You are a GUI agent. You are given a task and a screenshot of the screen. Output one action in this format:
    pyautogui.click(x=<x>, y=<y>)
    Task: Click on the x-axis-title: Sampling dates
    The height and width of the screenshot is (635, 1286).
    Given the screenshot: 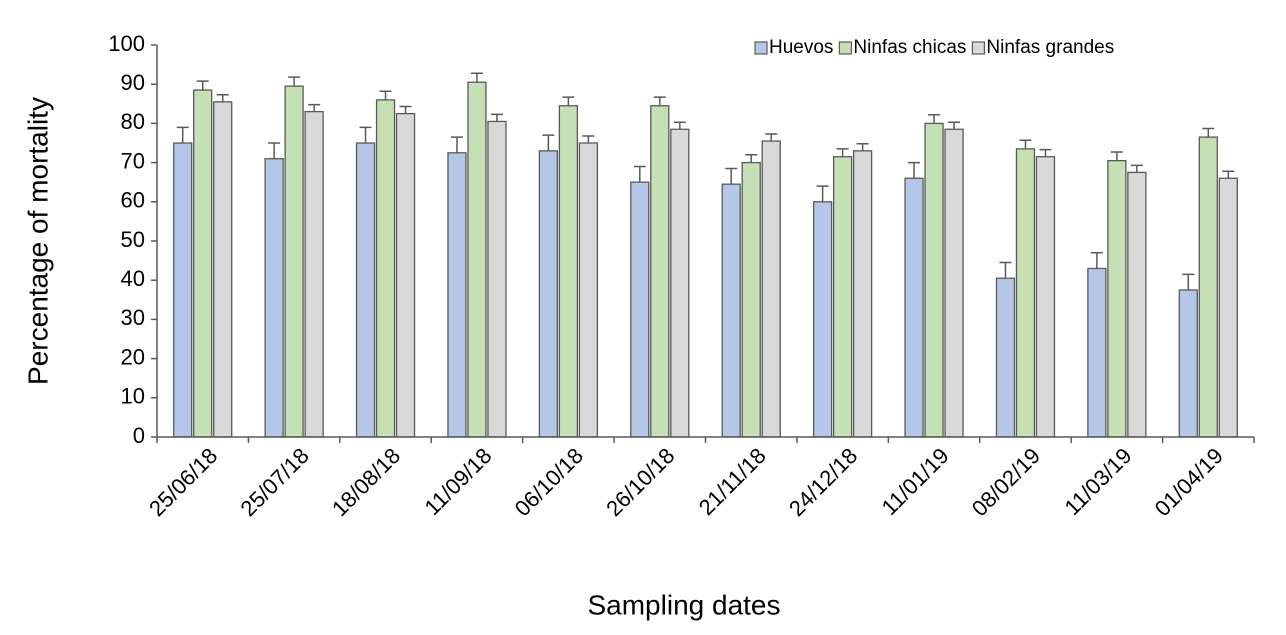 What is the action you would take?
    pyautogui.click(x=683, y=604)
    